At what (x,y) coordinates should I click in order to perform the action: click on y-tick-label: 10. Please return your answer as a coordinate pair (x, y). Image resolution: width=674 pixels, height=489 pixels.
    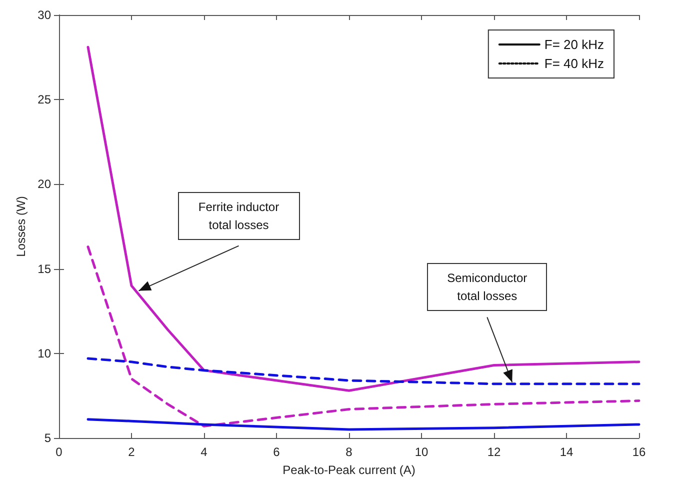
    Looking at the image, I should click on (45, 353).